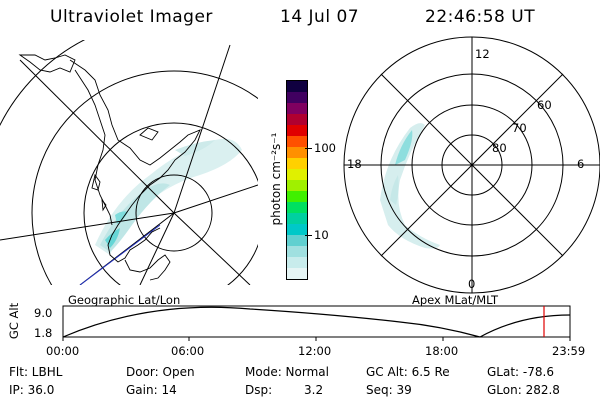 The height and width of the screenshot is (400, 600). What do you see at coordinates (321, 235) in the screenshot?
I see `colorbar-tick-10: 10` at bounding box center [321, 235].